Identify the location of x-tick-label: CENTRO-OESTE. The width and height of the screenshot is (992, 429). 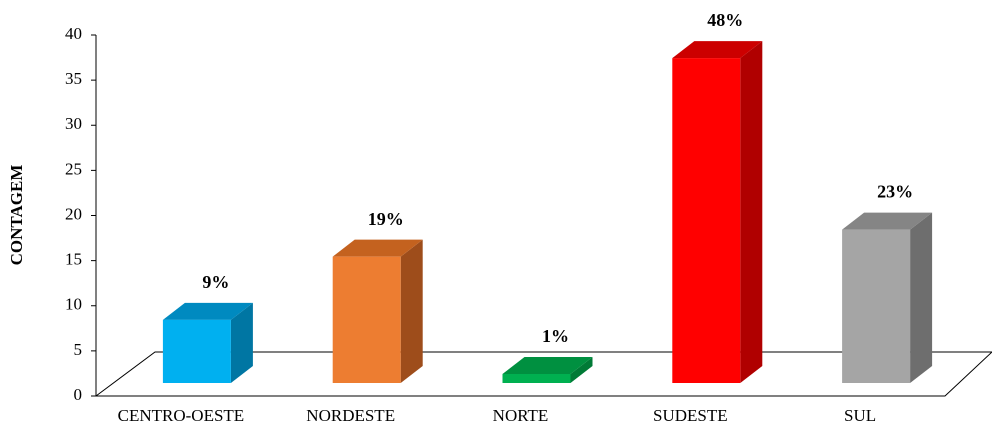
(181, 415).